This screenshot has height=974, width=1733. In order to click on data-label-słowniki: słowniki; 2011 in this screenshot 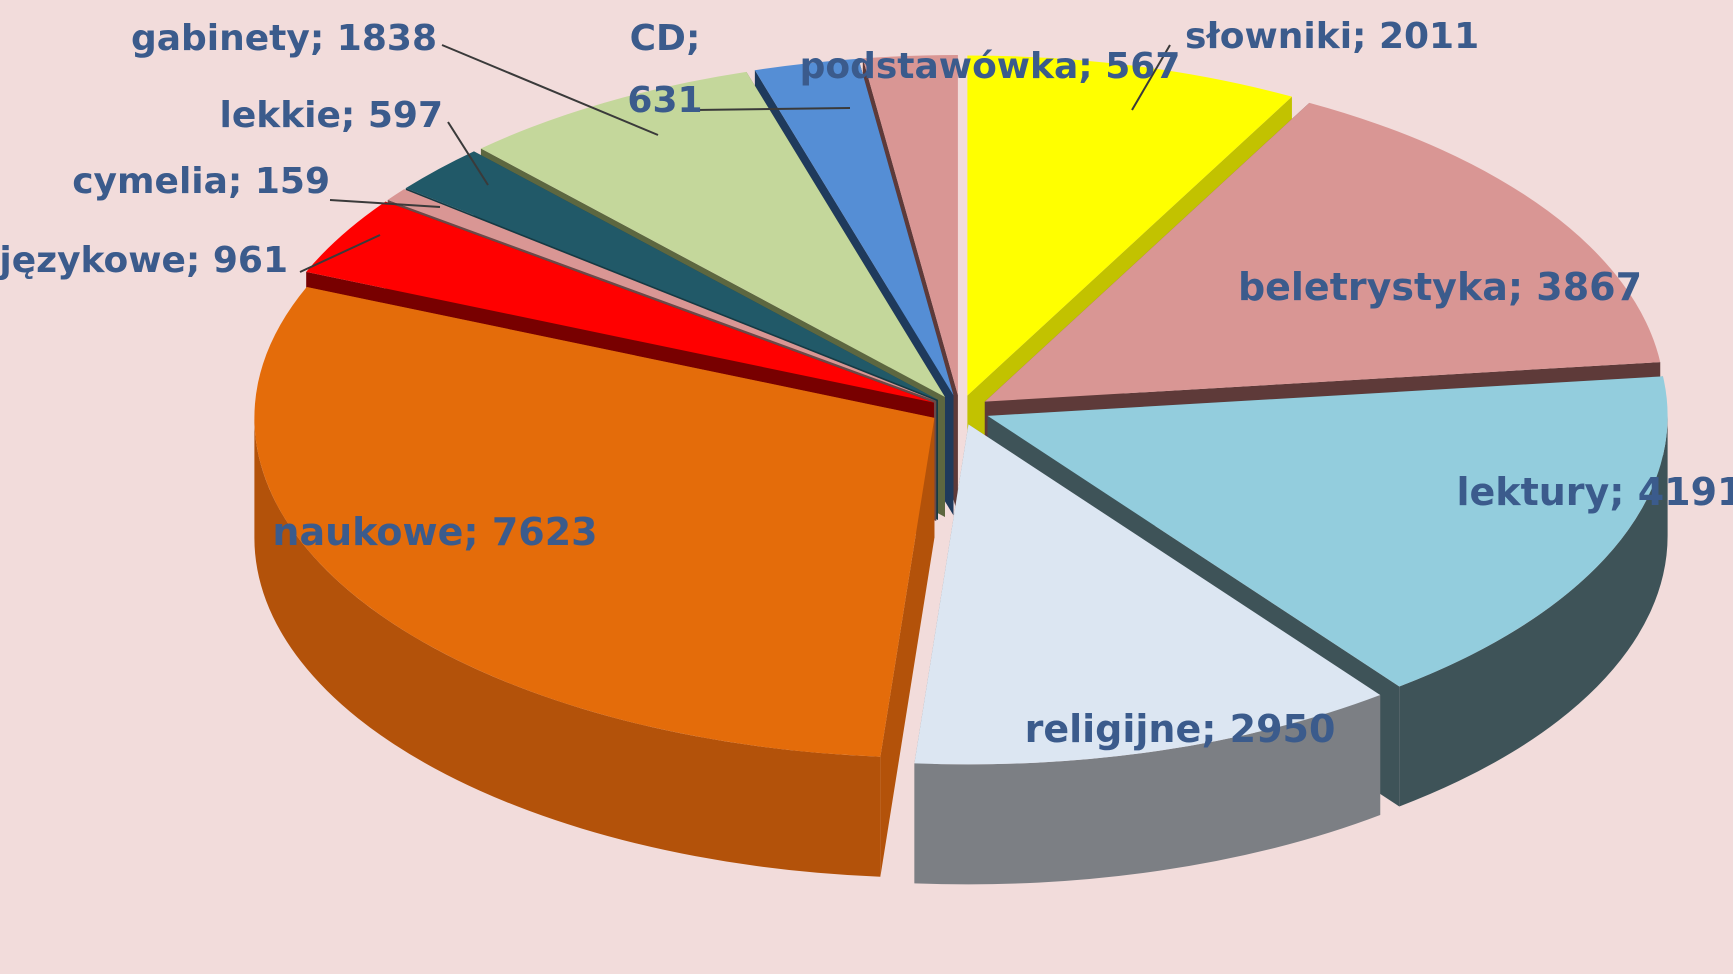, I will do `click(1332, 36)`.